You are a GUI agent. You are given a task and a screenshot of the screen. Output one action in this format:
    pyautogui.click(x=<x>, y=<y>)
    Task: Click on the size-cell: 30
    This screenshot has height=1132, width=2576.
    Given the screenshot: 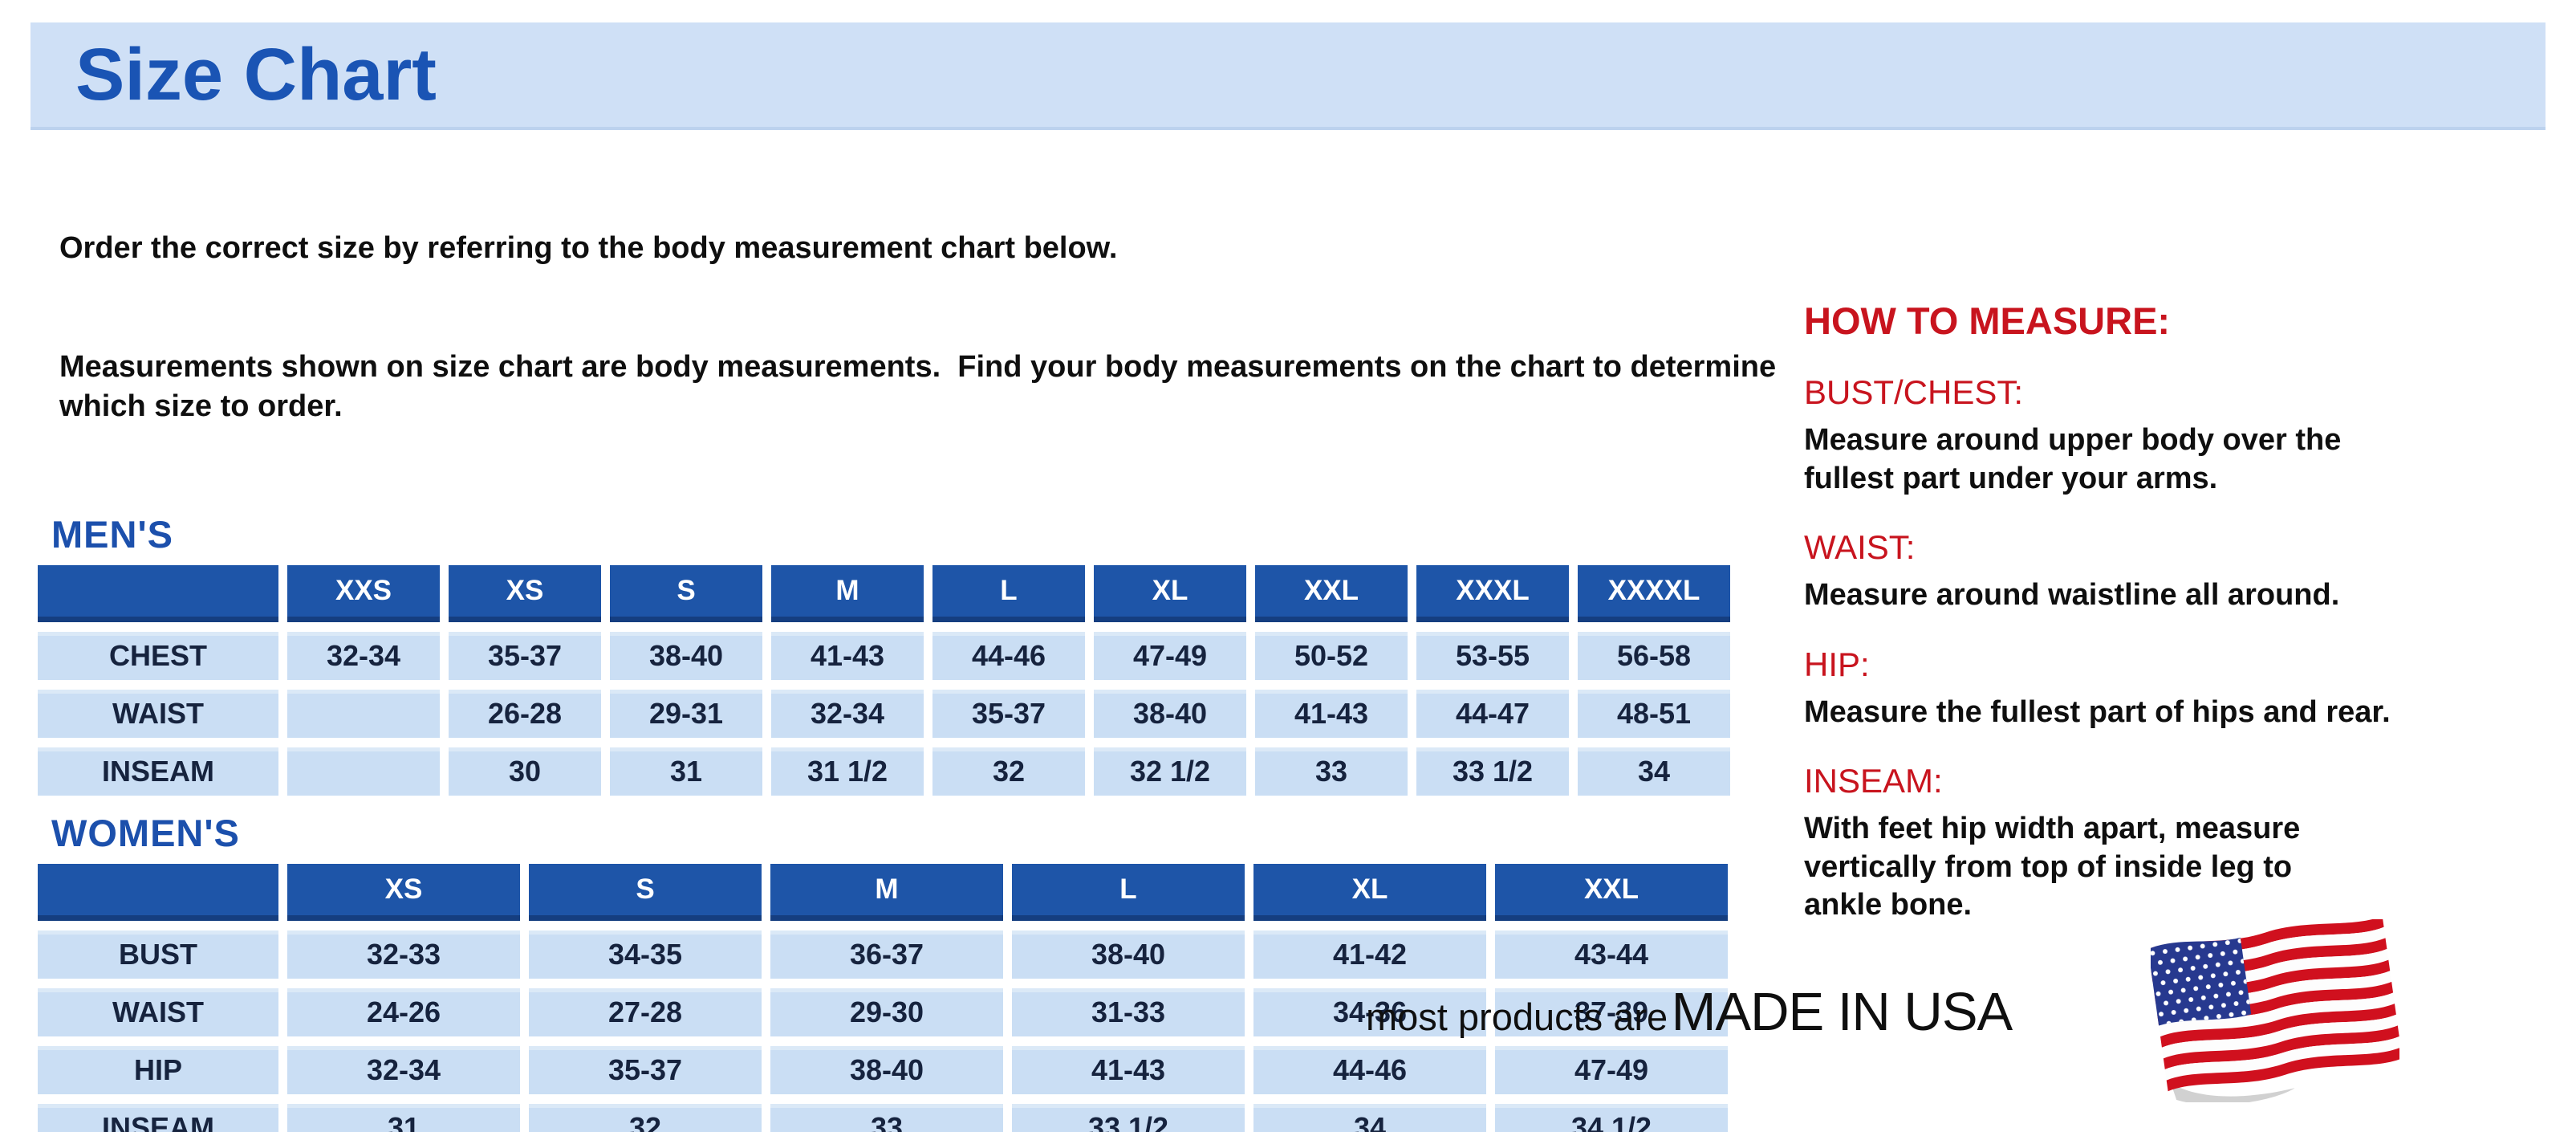 What is the action you would take?
    pyautogui.click(x=525, y=771)
    